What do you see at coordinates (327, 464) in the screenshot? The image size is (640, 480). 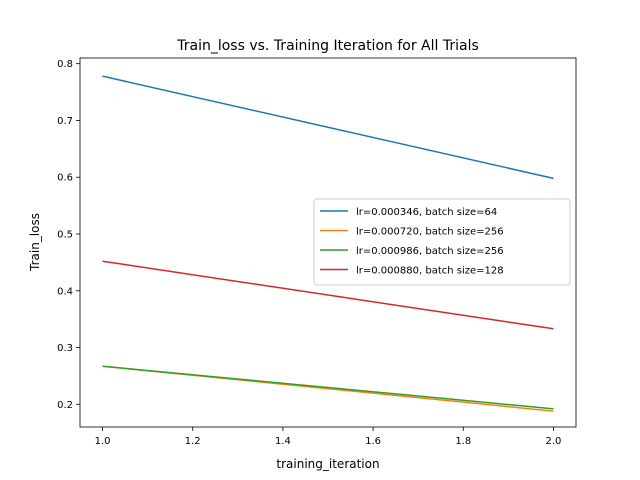 I see `x-axis-label: training_iteration` at bounding box center [327, 464].